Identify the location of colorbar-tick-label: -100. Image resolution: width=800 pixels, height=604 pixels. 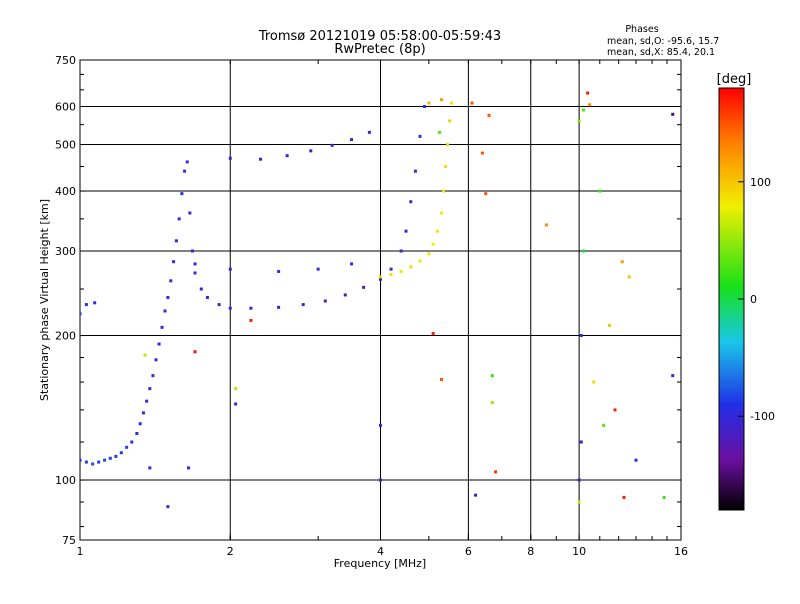
(762, 416).